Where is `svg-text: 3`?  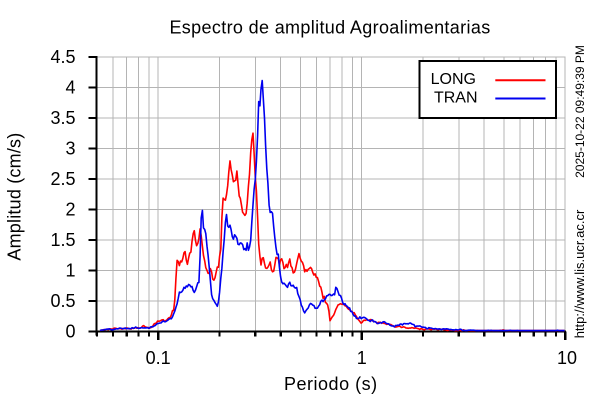
svg-text: 3 is located at coordinates (70, 148).